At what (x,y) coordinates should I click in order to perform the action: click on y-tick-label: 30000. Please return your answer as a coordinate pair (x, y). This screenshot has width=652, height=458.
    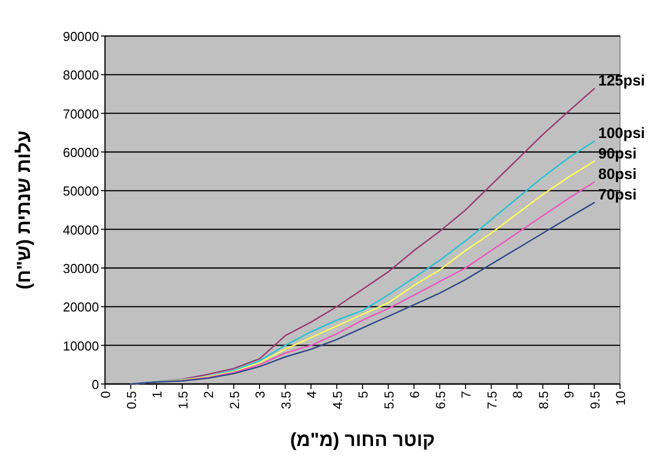
    Looking at the image, I should click on (80, 268).